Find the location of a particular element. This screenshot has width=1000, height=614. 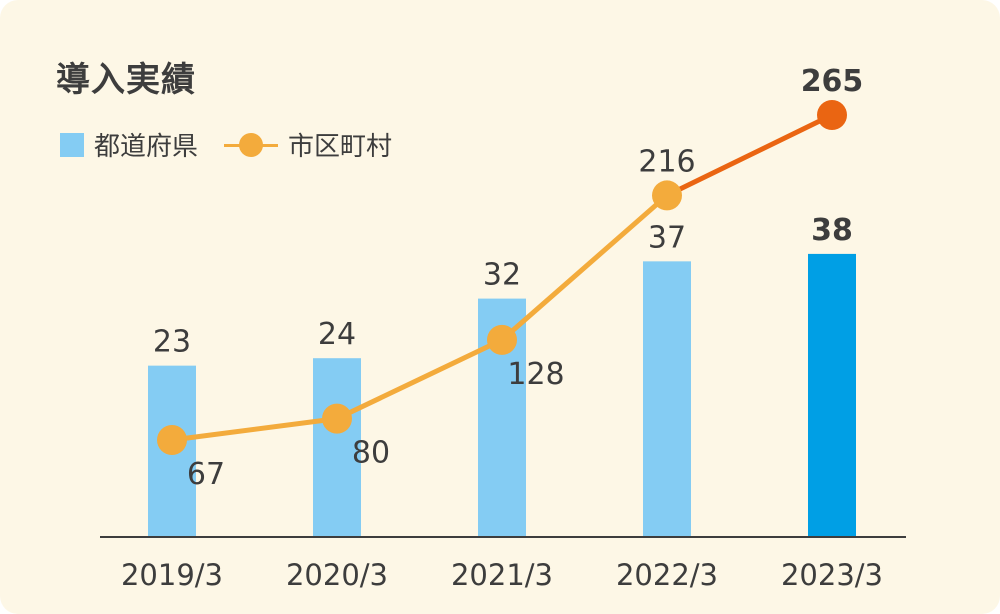

bar-value-label: 38 is located at coordinates (832, 230).